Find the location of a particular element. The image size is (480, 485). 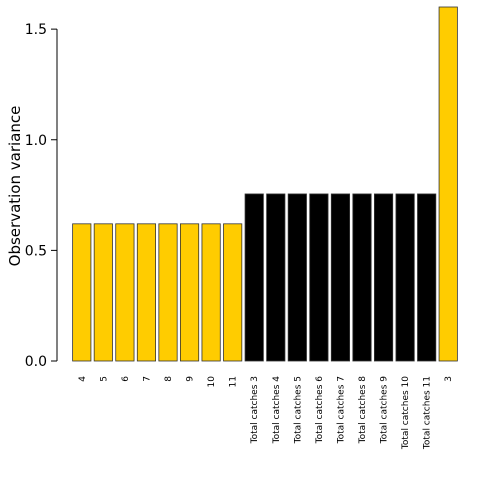

y-axis: 0.0 0.5 1.0 1.5 is located at coordinates (41, 196).